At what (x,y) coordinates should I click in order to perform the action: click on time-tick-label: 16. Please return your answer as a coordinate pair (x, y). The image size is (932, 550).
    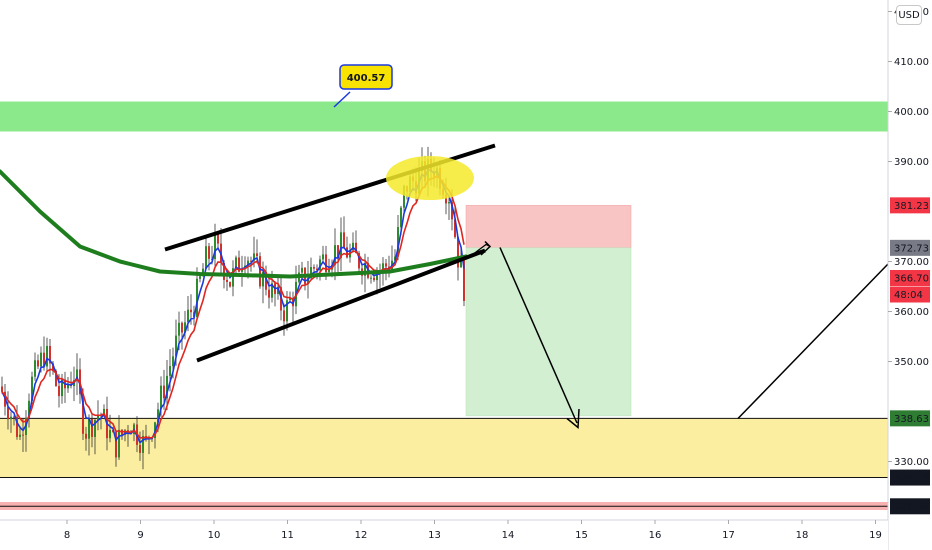
    Looking at the image, I should click on (655, 535).